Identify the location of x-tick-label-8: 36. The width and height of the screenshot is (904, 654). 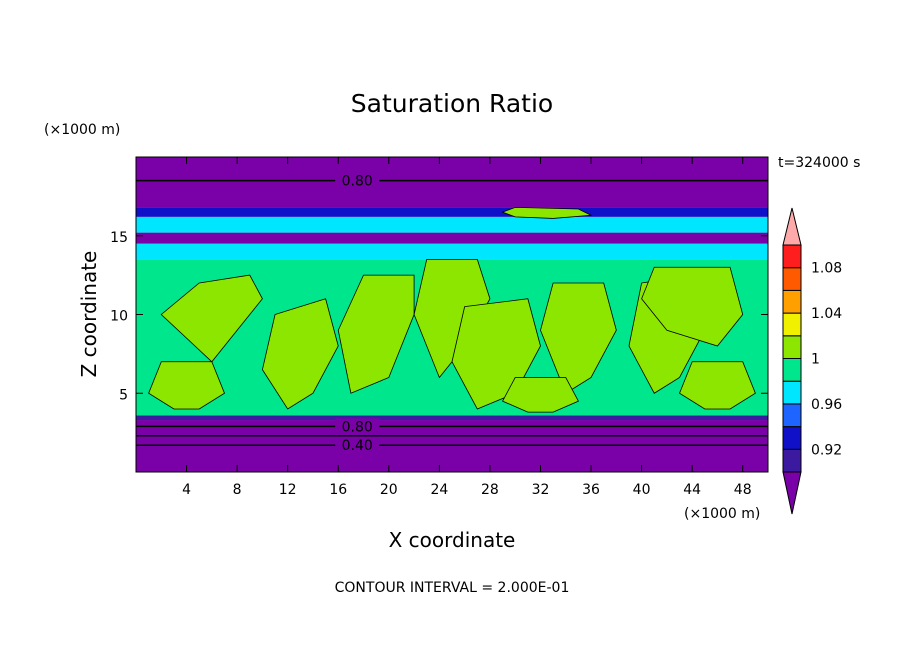
(591, 490).